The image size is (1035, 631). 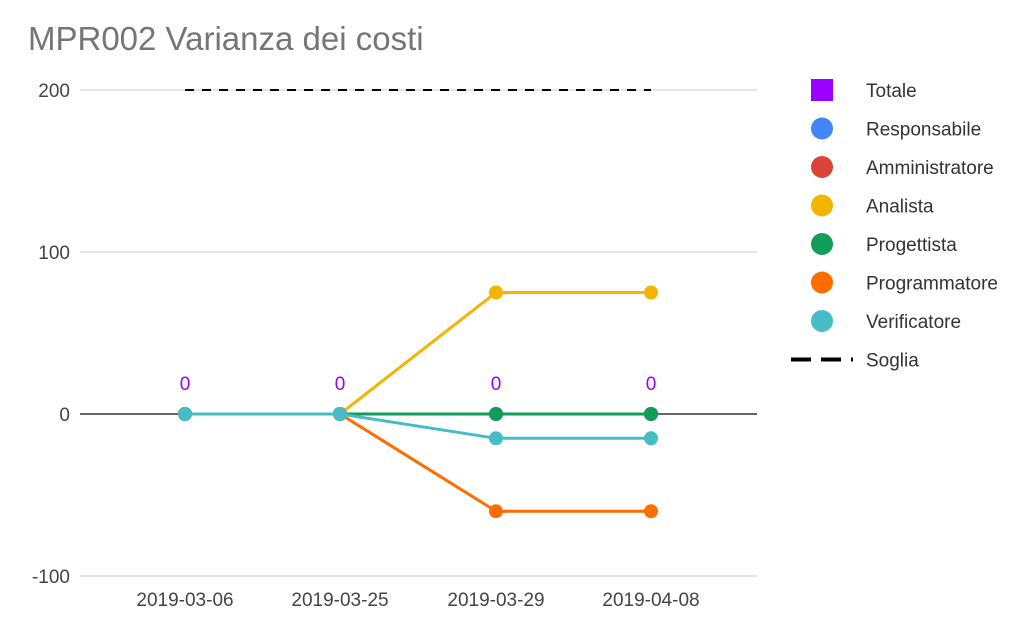 I want to click on legend-label-analista: Analista, so click(x=900, y=207).